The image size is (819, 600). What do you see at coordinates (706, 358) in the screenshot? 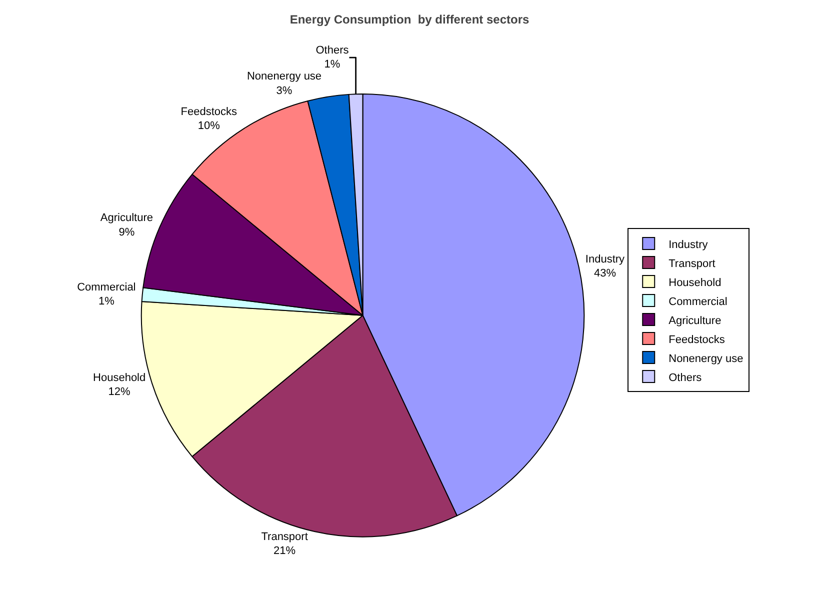
I see `legend-label: Nonenergy use` at bounding box center [706, 358].